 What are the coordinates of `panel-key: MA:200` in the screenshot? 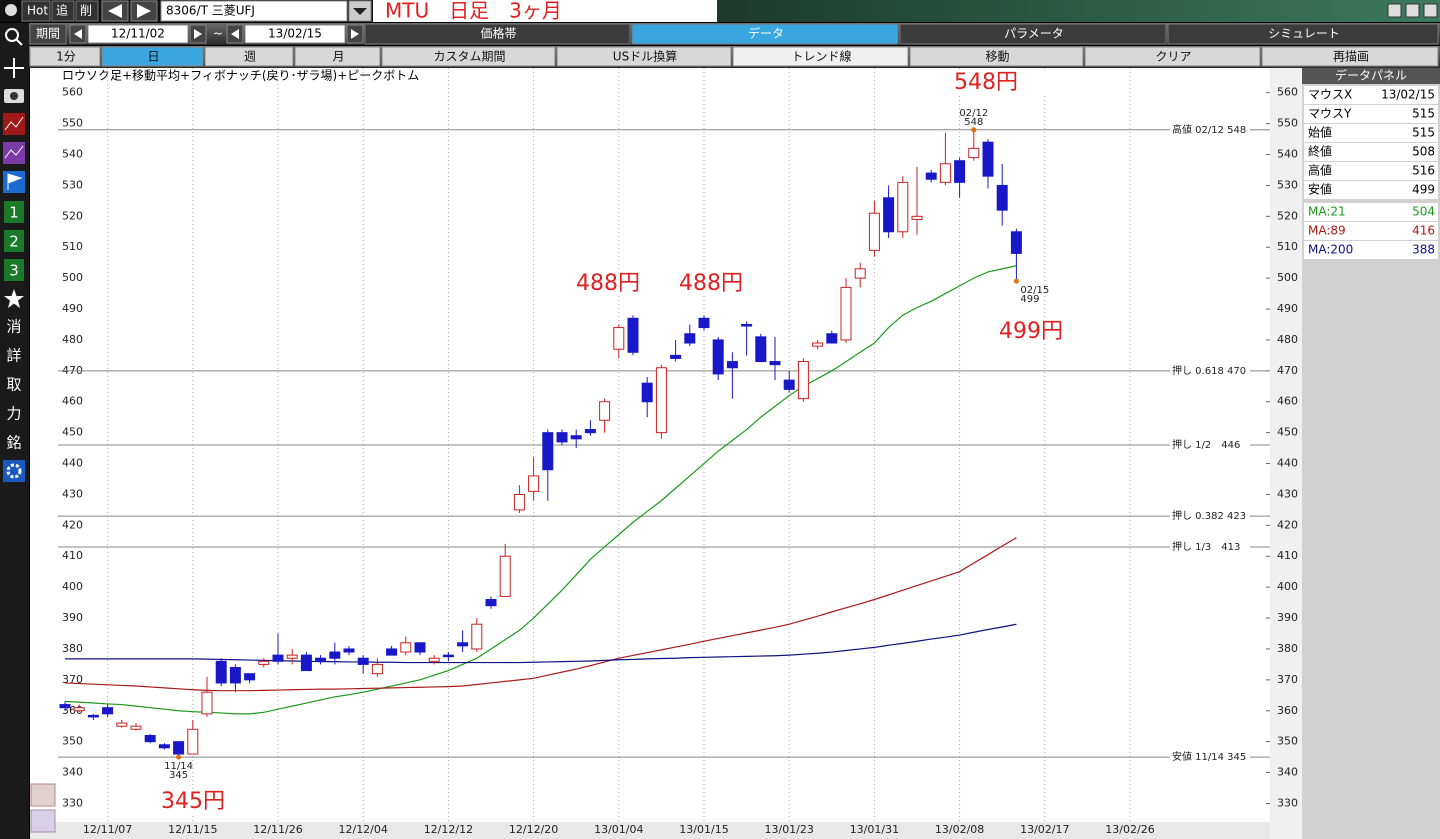 It's located at (1330, 250).